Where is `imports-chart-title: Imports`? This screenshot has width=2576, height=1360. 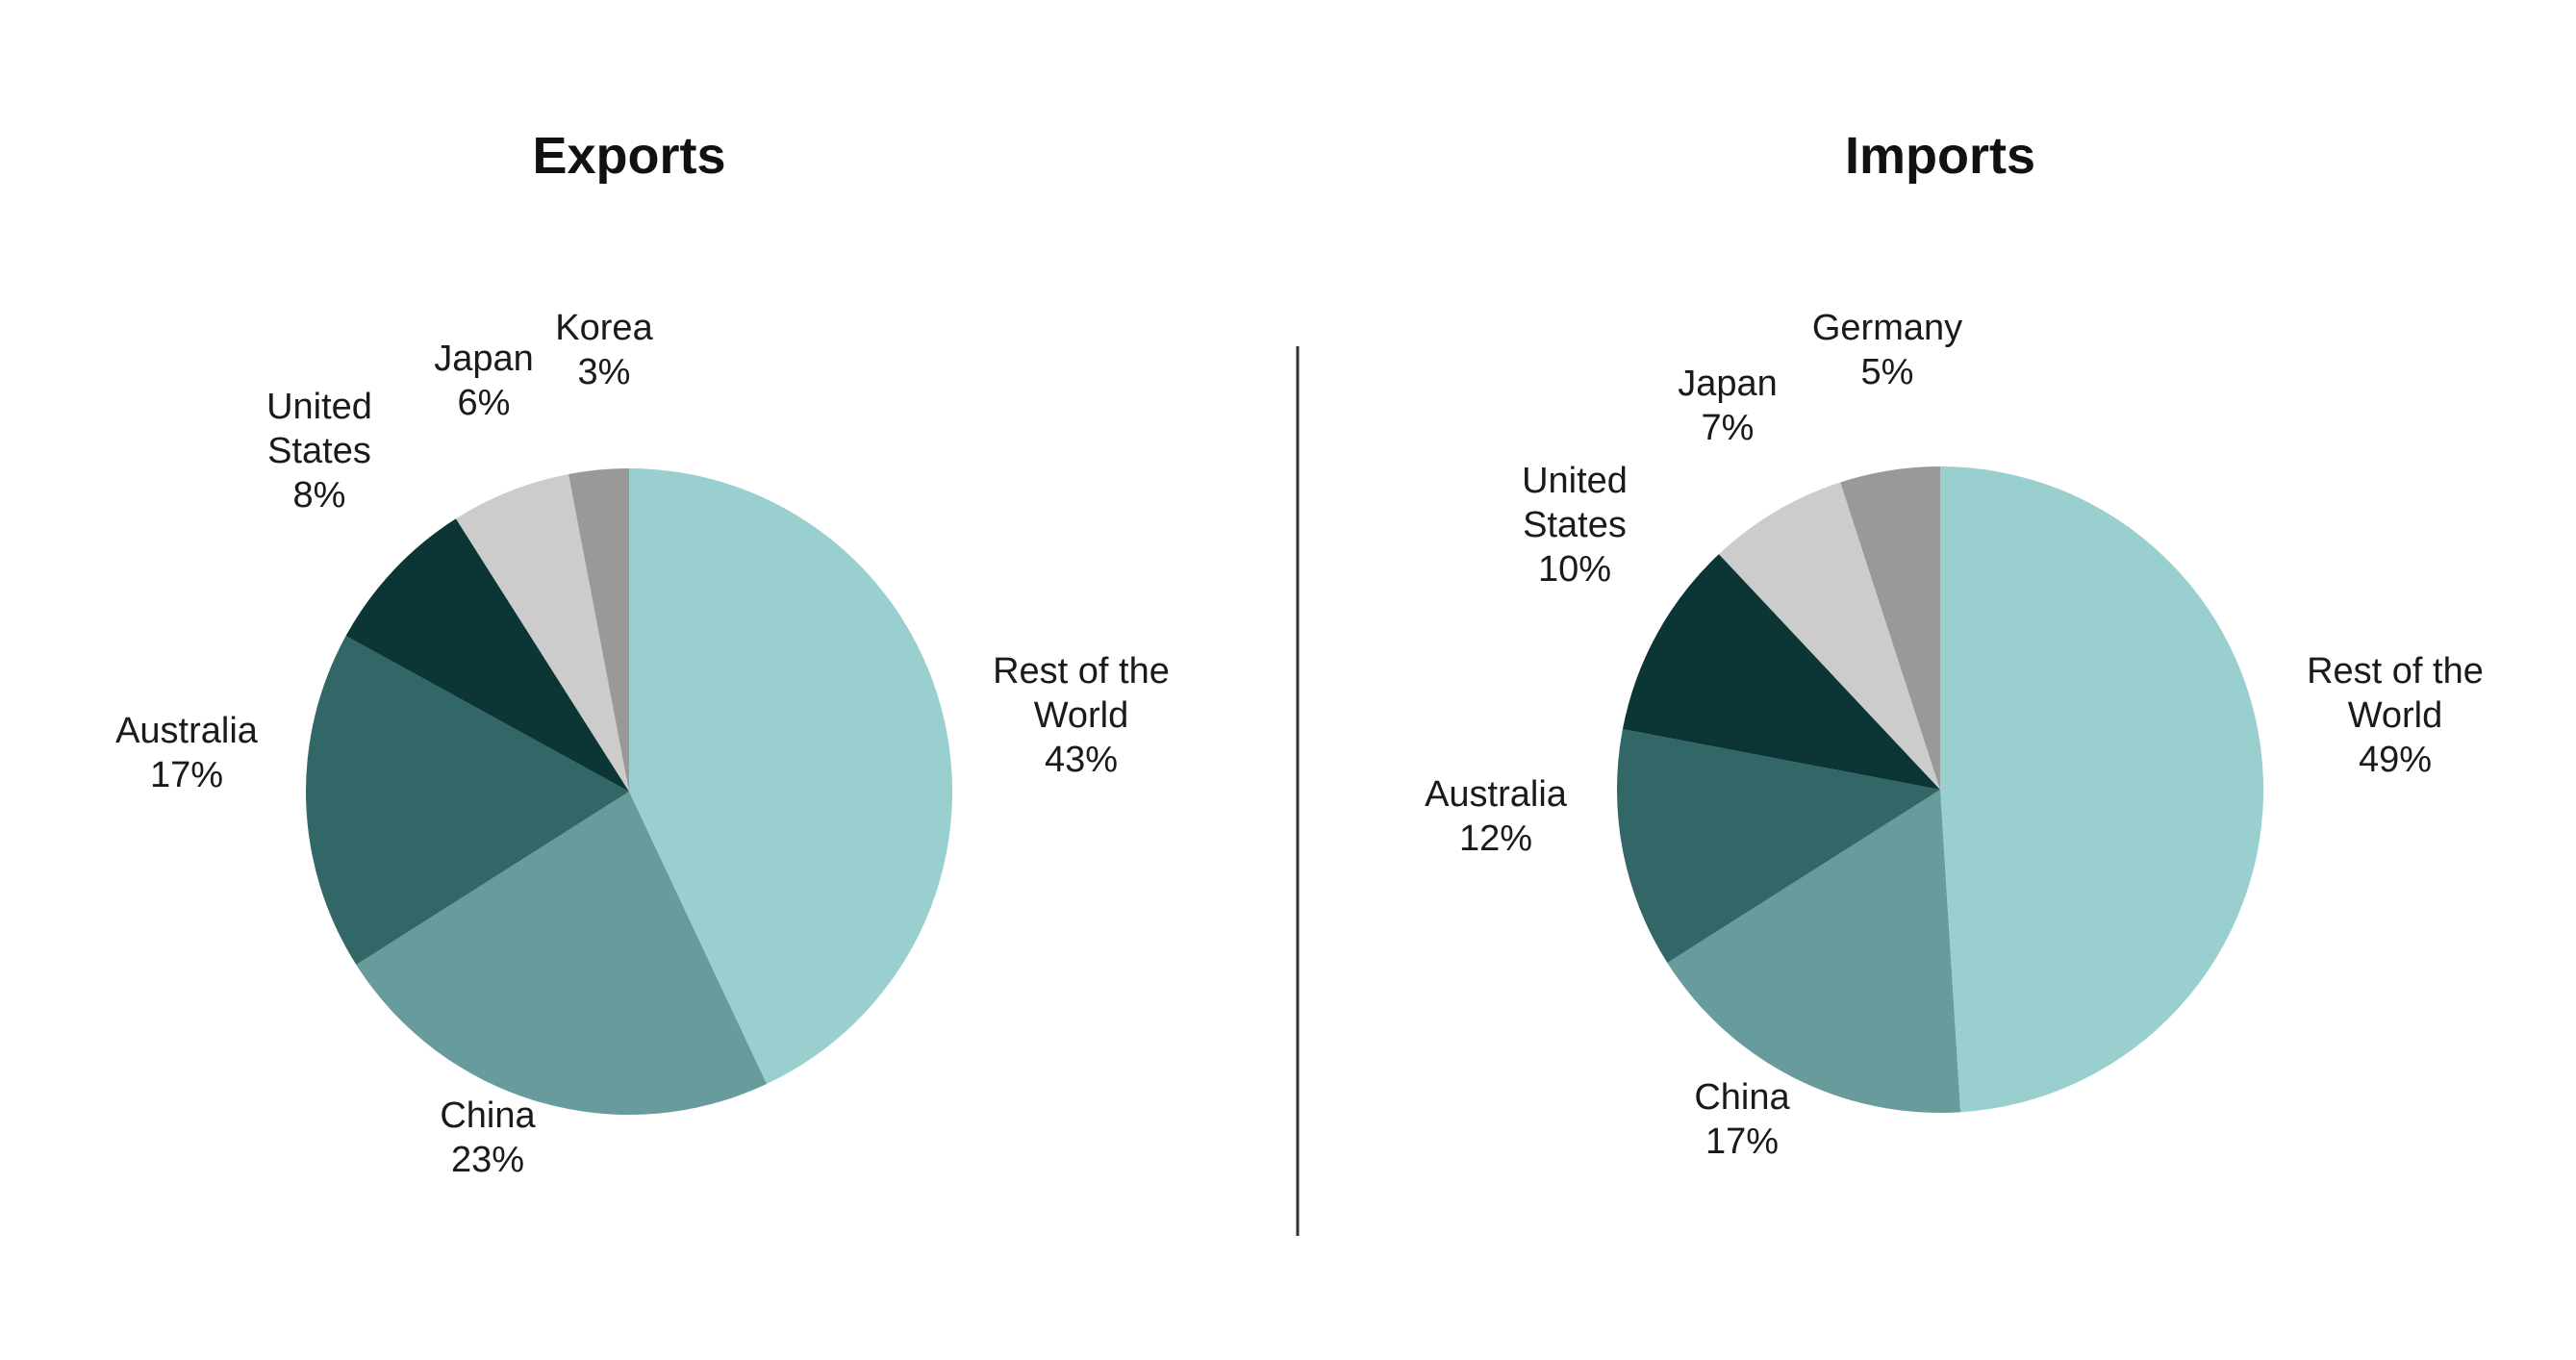 imports-chart-title: Imports is located at coordinates (1940, 156).